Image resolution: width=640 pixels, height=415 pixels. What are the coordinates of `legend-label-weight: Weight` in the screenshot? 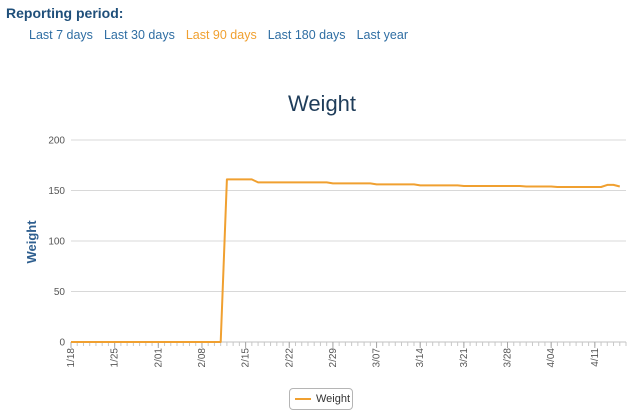 It's located at (333, 399).